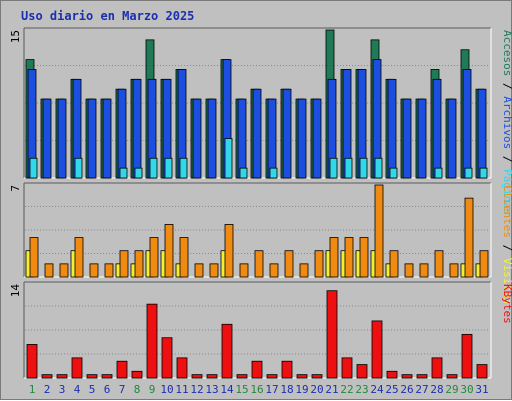 The height and width of the screenshot is (401, 512). Describe the element at coordinates (137, 389) in the screenshot. I see `x-tick-day-8: 8` at that location.